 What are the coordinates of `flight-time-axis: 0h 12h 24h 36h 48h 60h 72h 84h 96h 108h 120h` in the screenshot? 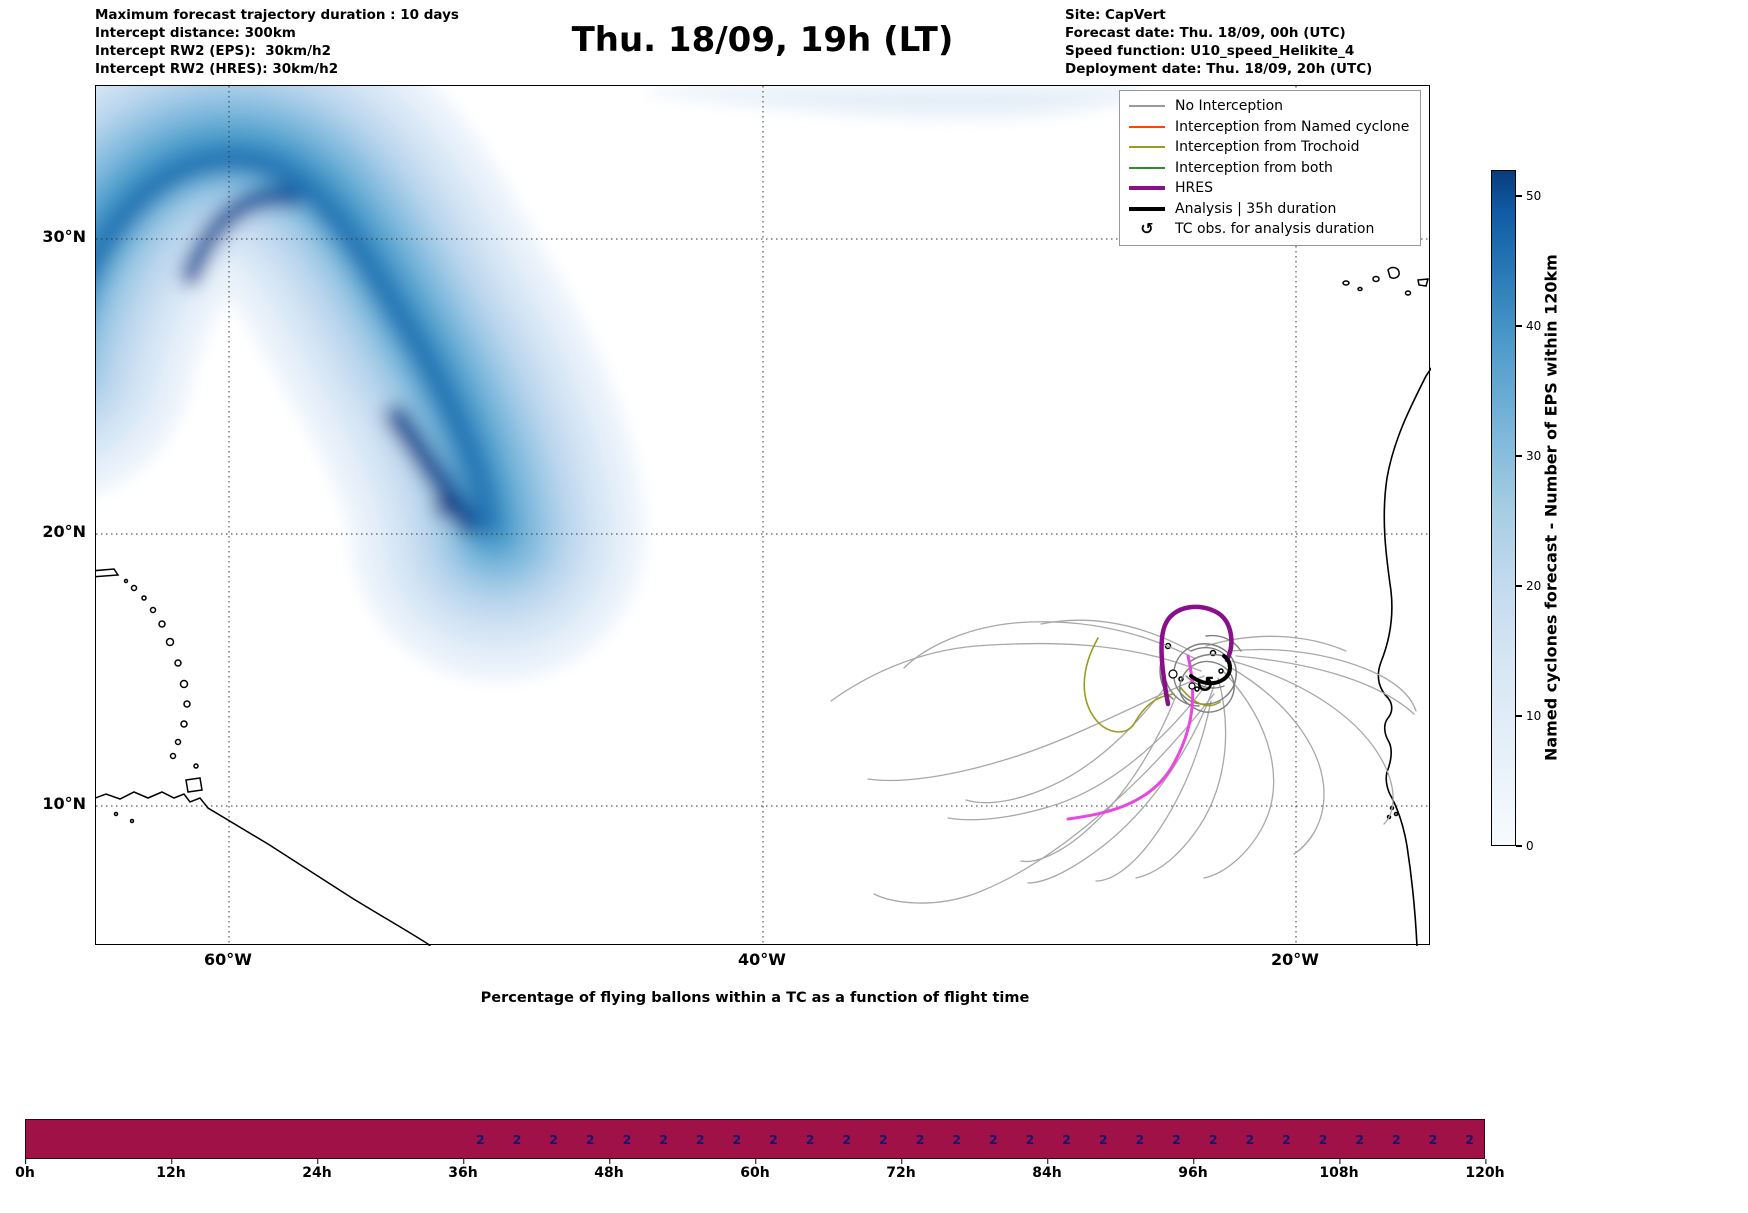 It's located at (760, 1173).